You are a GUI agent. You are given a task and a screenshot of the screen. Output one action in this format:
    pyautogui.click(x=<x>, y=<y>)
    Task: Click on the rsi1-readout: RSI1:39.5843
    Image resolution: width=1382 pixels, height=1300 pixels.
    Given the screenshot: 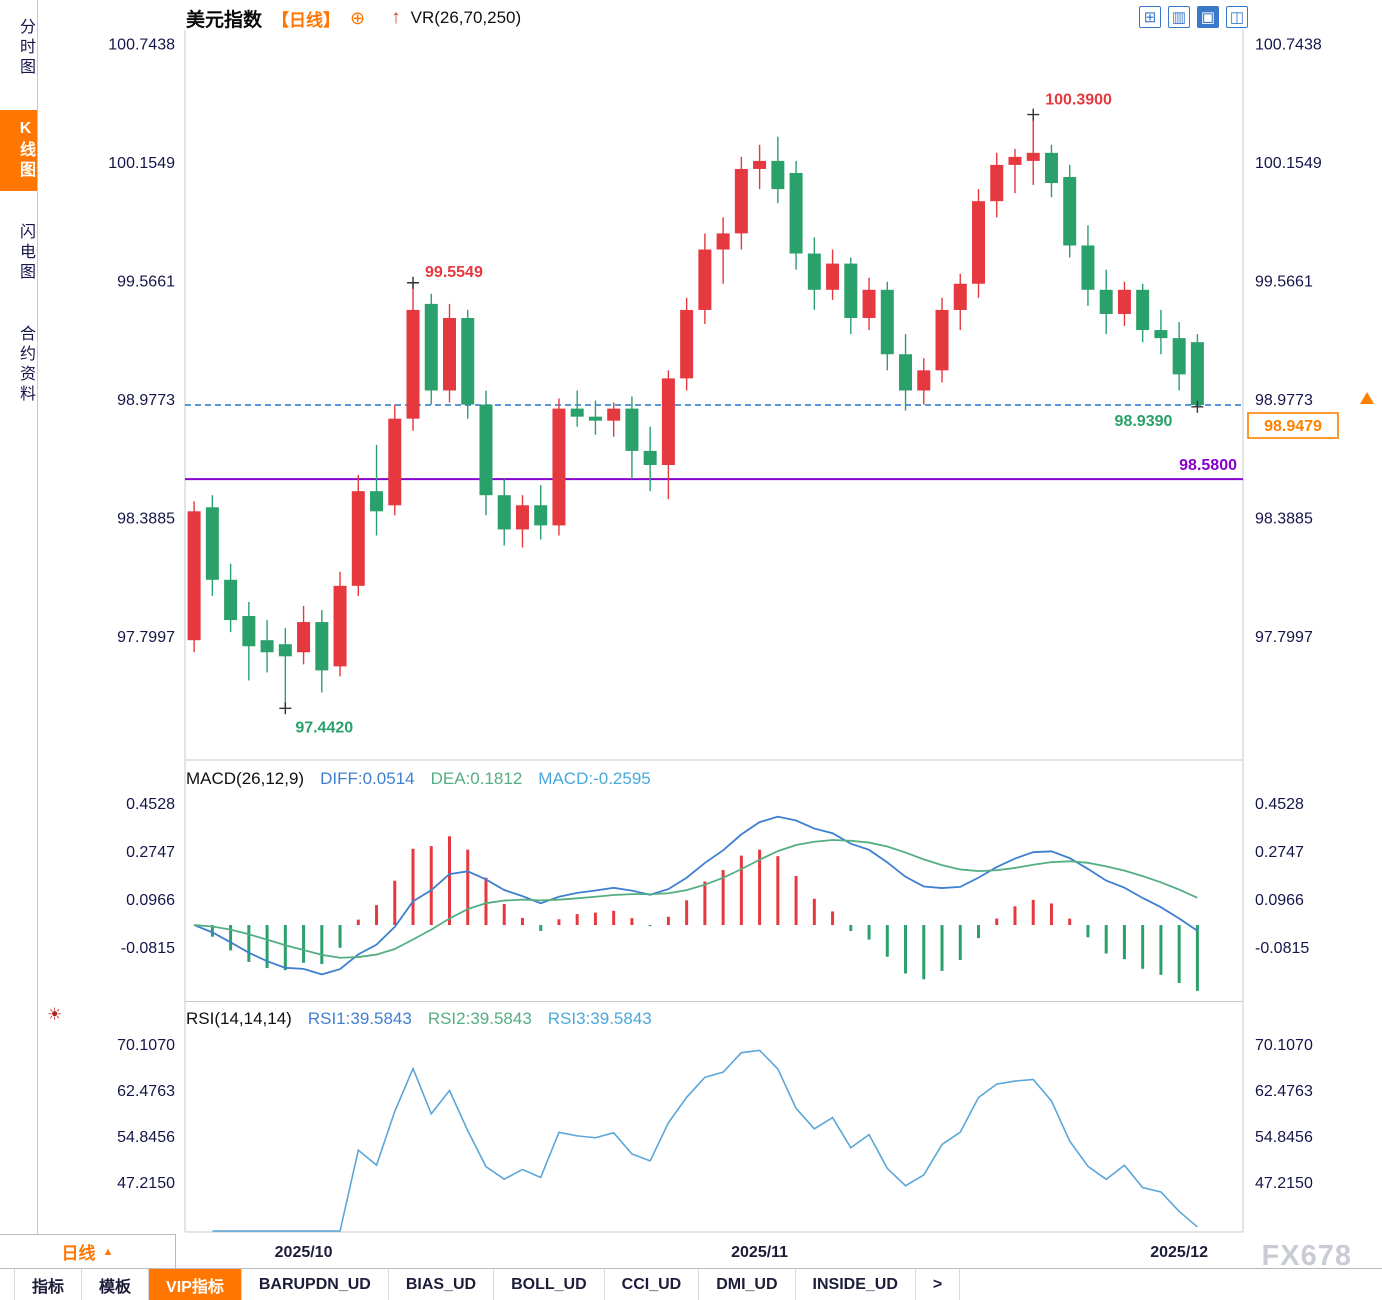 What is the action you would take?
    pyautogui.click(x=359, y=1018)
    